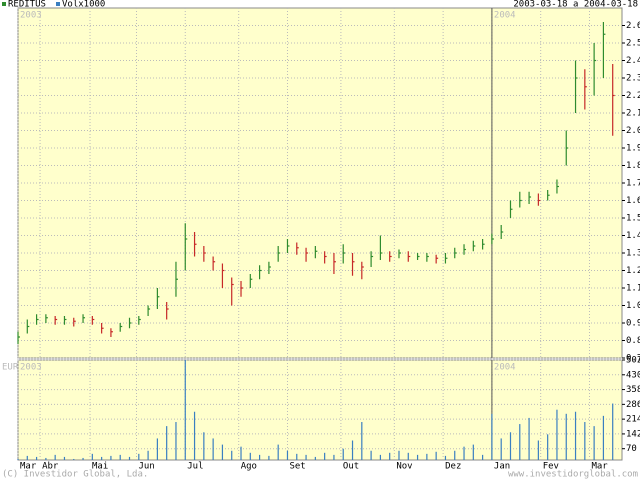 The width and height of the screenshot is (640, 480). What do you see at coordinates (633, 289) in the screenshot?
I see `y-tick-label: 1.1` at bounding box center [633, 289].